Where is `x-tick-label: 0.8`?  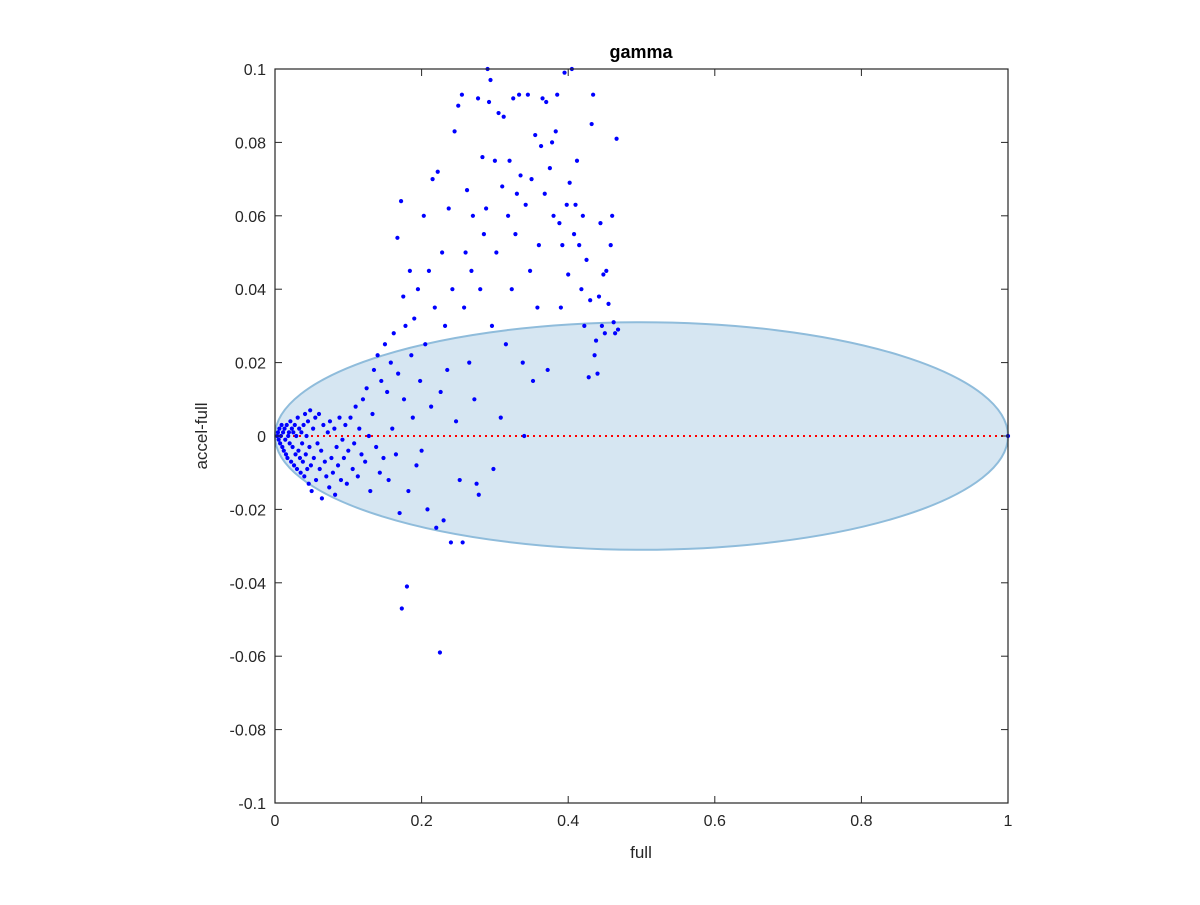
x-tick-label: 0.8 is located at coordinates (861, 821).